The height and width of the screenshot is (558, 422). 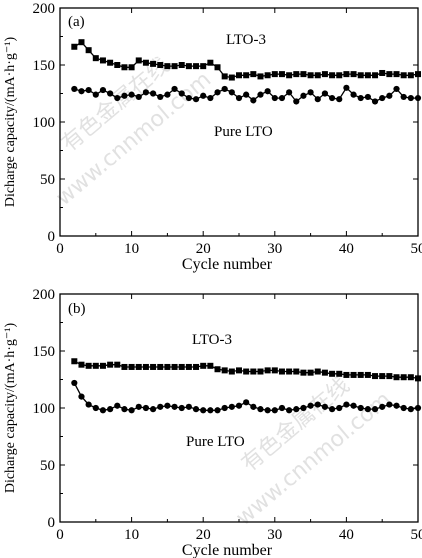 What do you see at coordinates (60, 249) in the screenshot?
I see `x-tick-label: 0` at bounding box center [60, 249].